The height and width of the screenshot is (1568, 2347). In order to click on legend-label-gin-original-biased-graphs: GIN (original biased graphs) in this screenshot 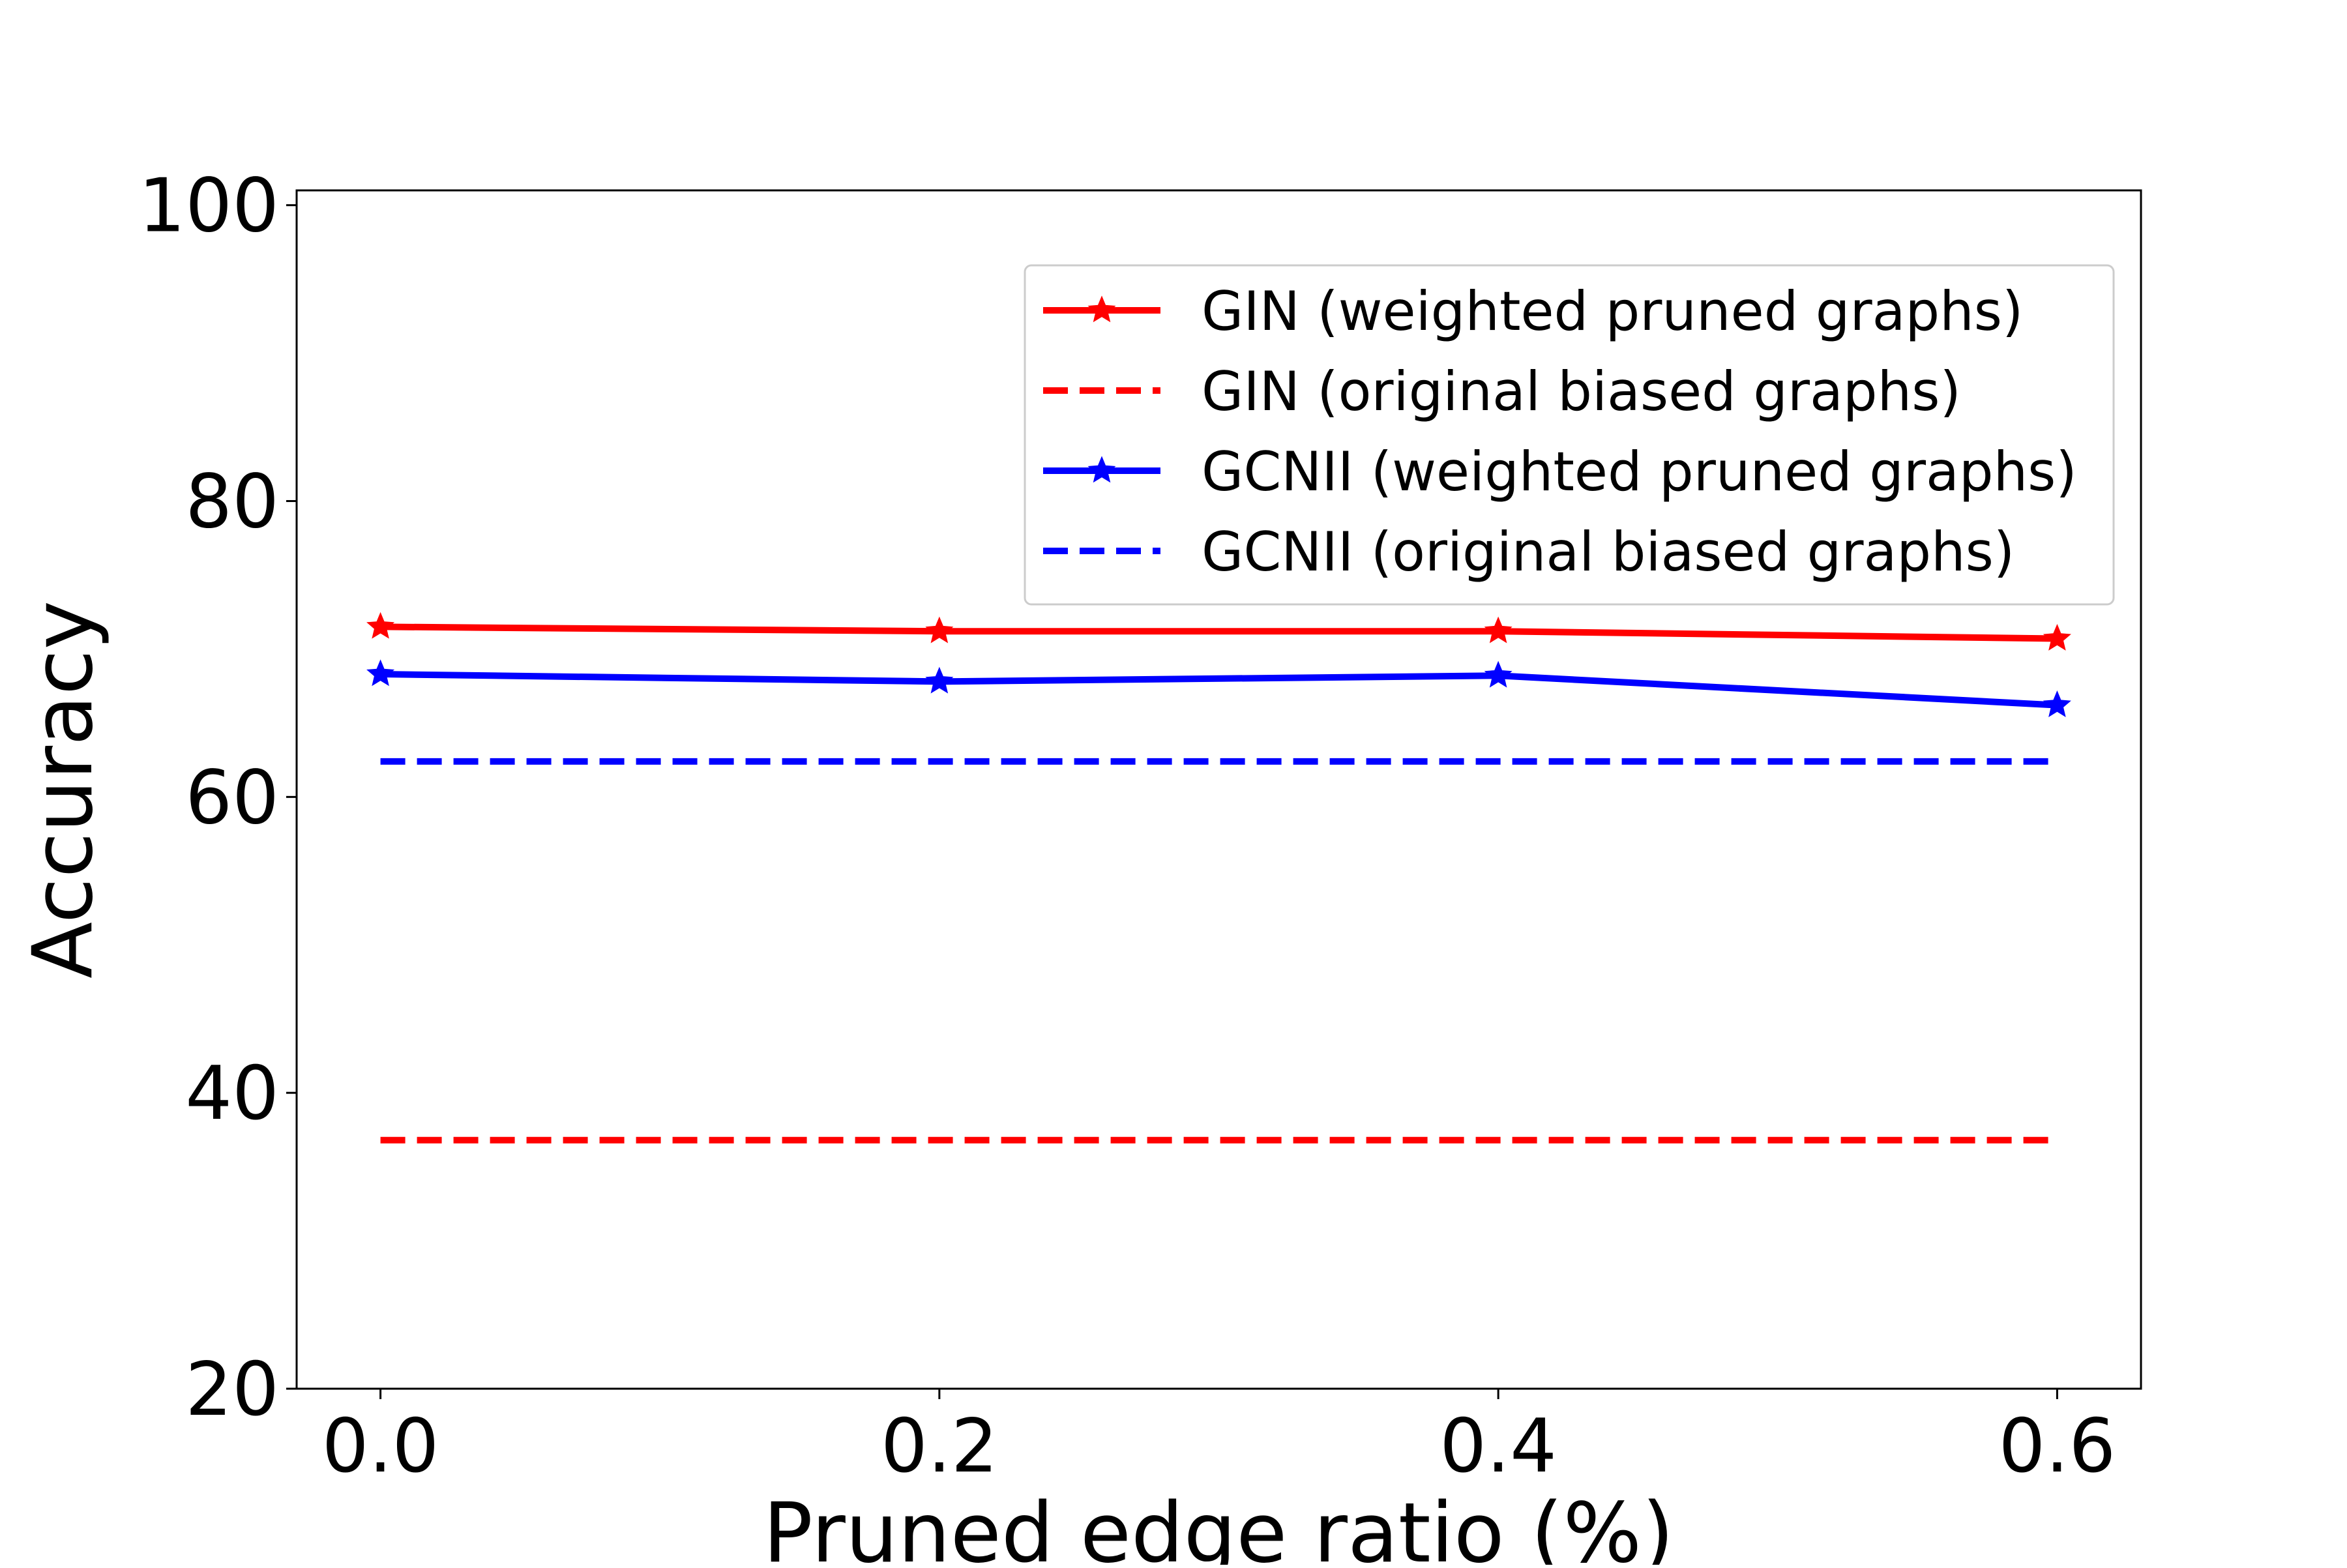, I will do `click(1581, 391)`.